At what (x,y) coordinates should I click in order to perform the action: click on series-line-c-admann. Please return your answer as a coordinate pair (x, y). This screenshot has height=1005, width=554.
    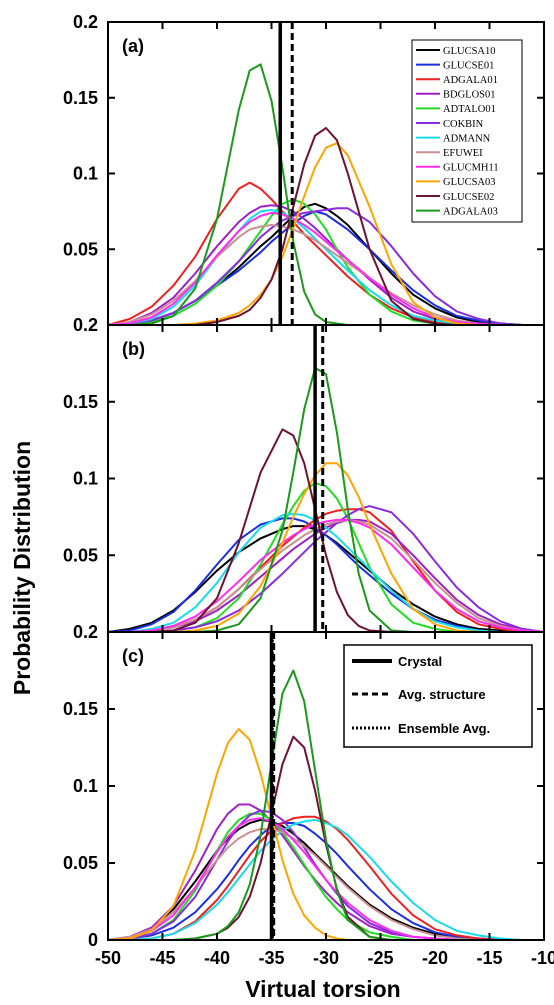
    Looking at the image, I should click on (326, 879).